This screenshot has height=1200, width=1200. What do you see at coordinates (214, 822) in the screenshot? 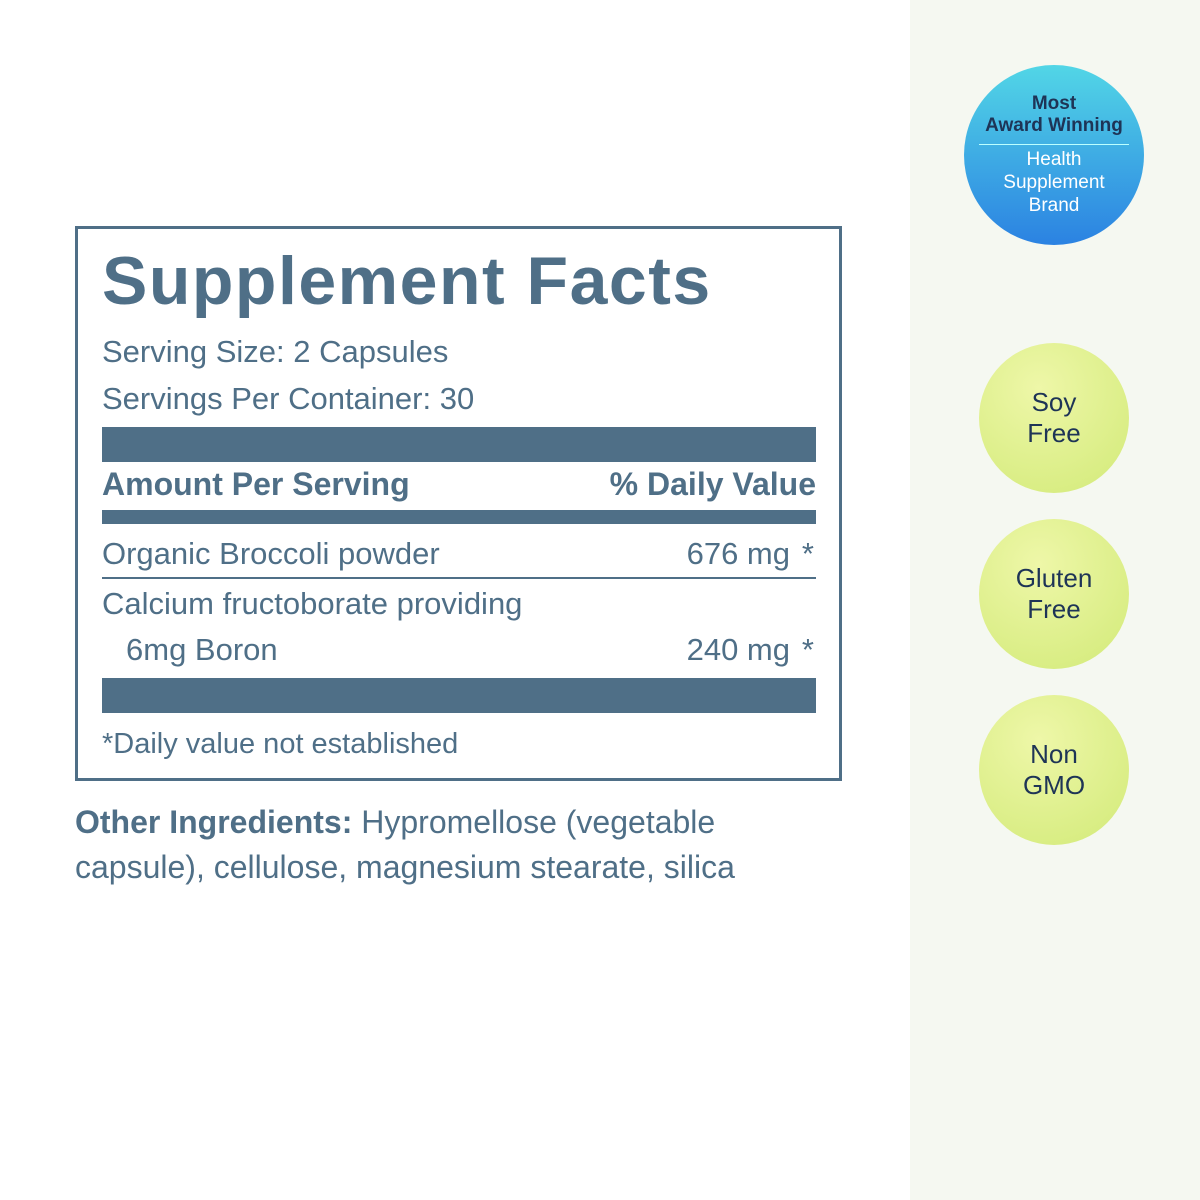
I see `other-label: Other Ingredients:` at bounding box center [214, 822].